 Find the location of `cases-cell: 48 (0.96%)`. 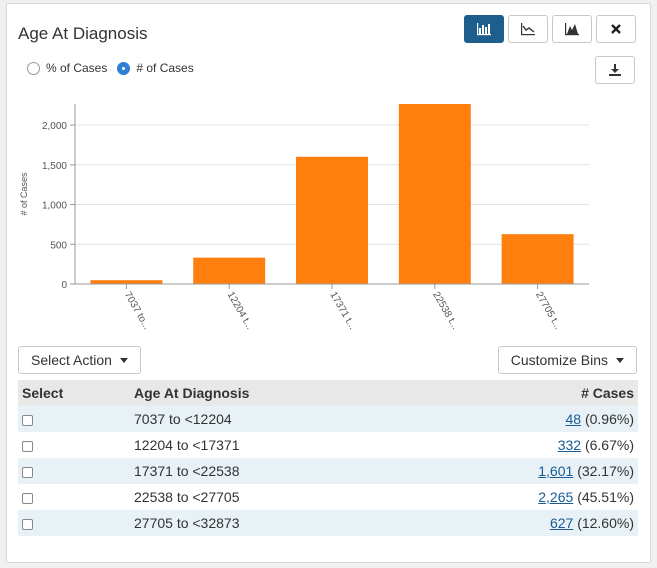

cases-cell: 48 (0.96%) is located at coordinates (522, 419).